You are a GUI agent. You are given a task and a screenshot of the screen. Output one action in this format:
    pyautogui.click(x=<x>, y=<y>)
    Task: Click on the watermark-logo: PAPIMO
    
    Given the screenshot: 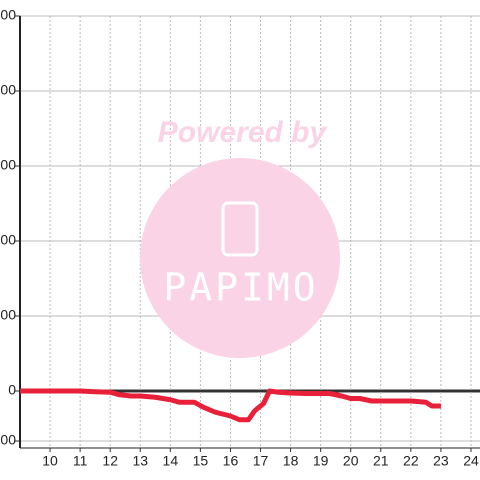 What is the action you would take?
    pyautogui.click(x=240, y=288)
    